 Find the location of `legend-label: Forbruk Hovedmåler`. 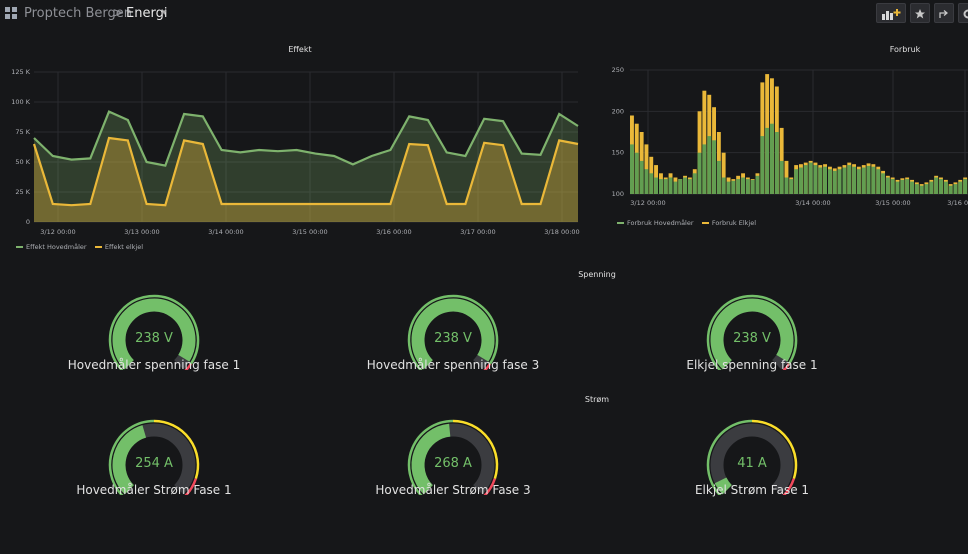

legend-label: Forbruk Hovedmåler is located at coordinates (660, 223).